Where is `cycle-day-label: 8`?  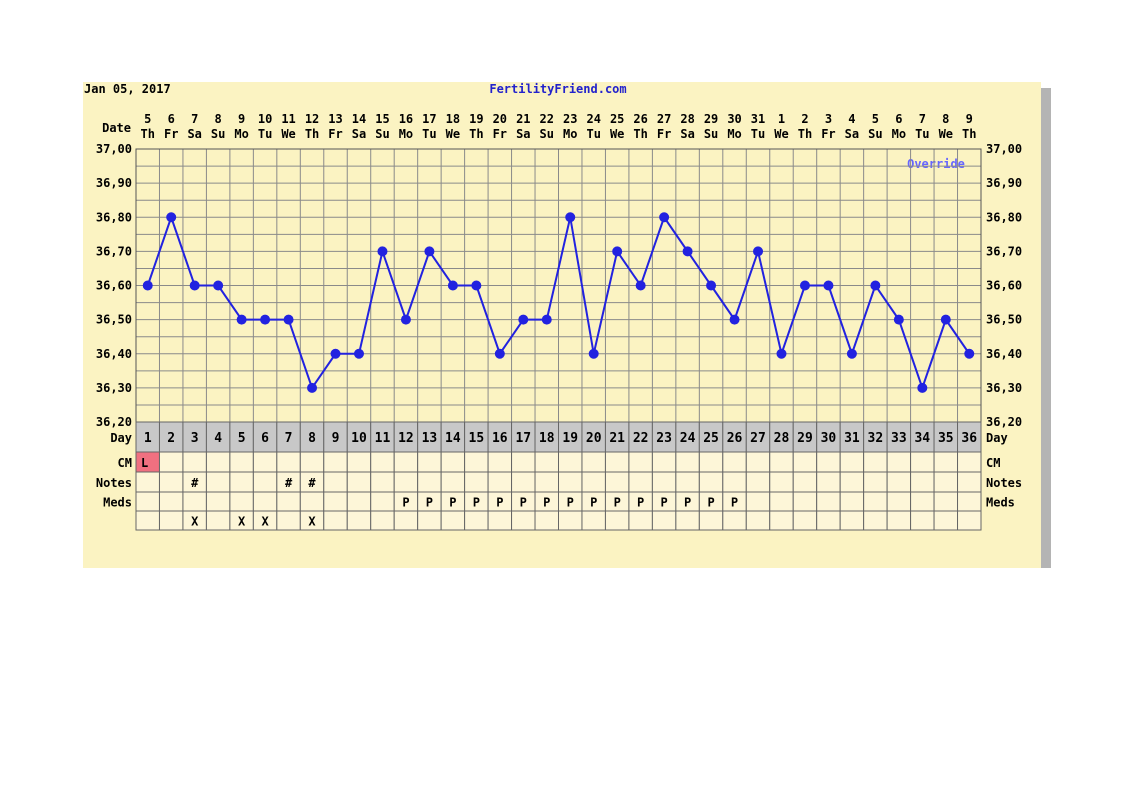 cycle-day-label: 8 is located at coordinates (312, 438).